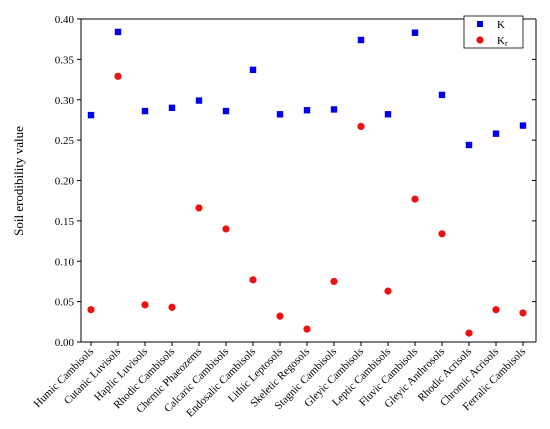  I want to click on y-tick-label: 0.40, so click(65, 20).